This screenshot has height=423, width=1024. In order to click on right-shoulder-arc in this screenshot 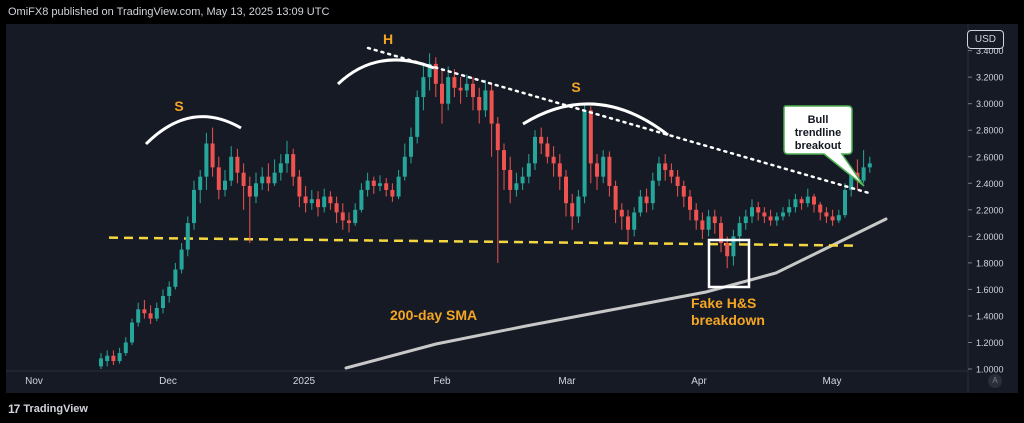, I will do `click(595, 119)`.